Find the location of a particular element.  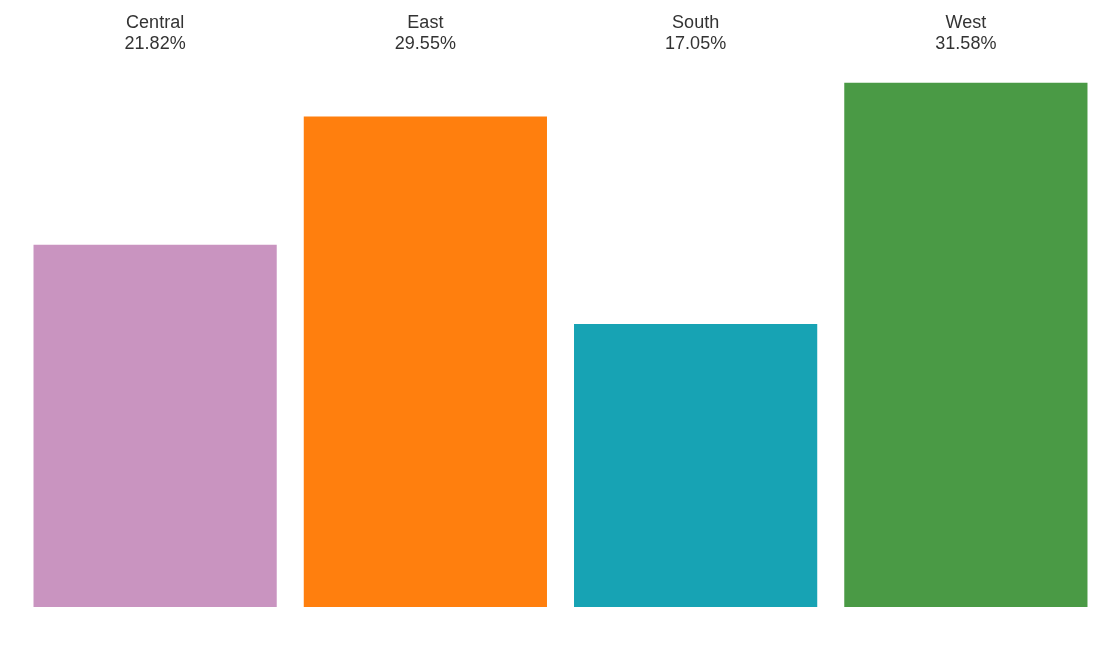

data-label: 31.58% is located at coordinates (966, 42).